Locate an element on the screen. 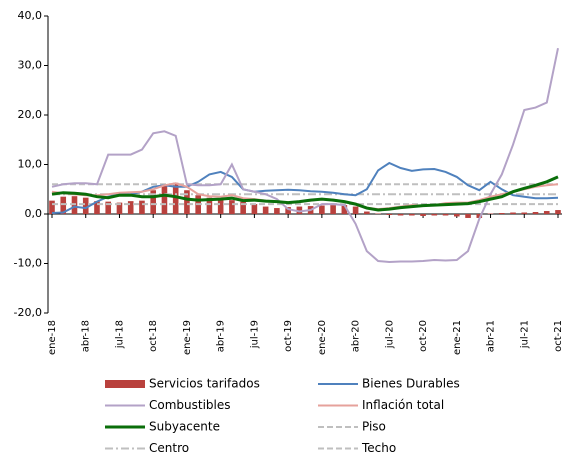 Image resolution: width=565 pixels, height=457 pixels. legend-label: Techo is located at coordinates (378, 448).